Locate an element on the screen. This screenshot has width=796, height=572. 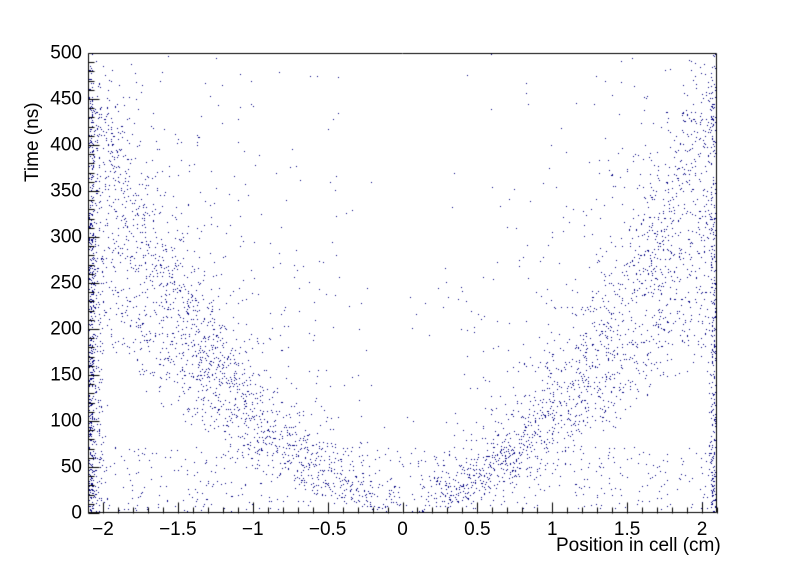
y-tick-label: 500 is located at coordinates (66, 53).